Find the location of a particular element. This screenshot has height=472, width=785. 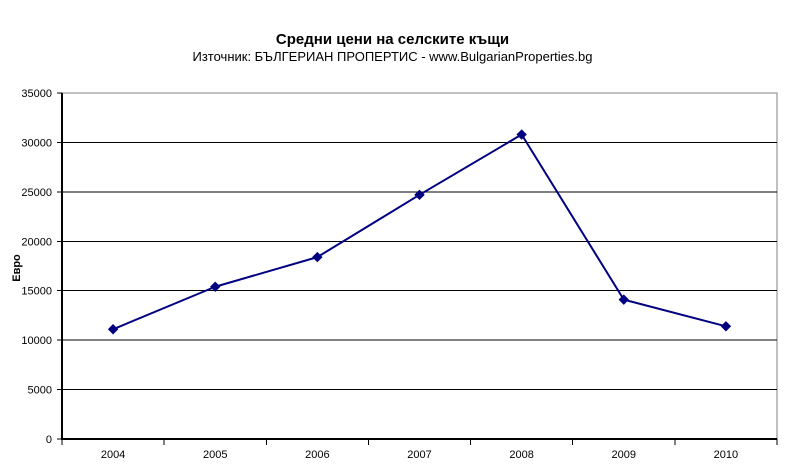

x-tick-label: 2007 is located at coordinates (419, 455).